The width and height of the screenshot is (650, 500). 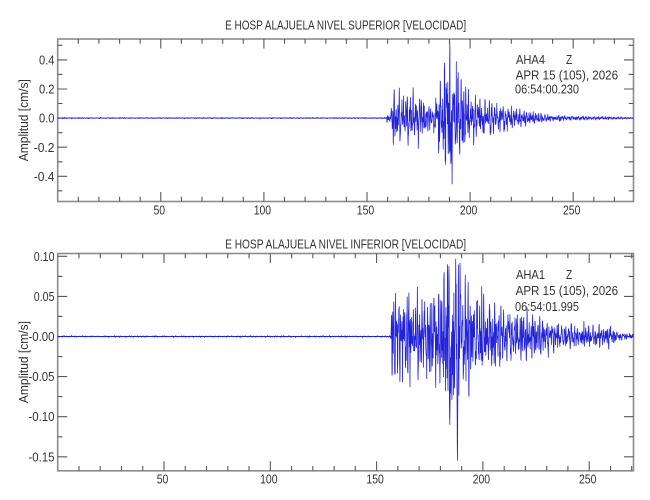 What do you see at coordinates (44, 148) in the screenshot?
I see `svg-text: -0.2` at bounding box center [44, 148].